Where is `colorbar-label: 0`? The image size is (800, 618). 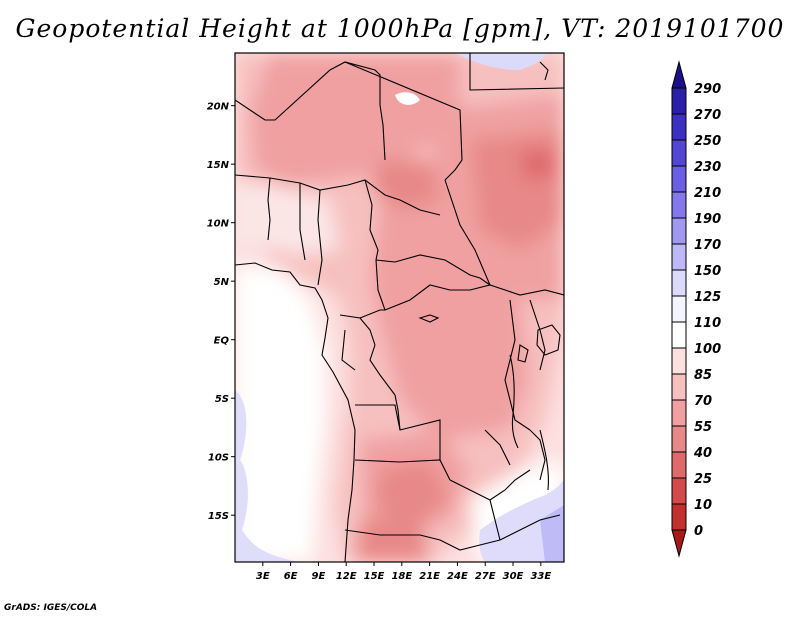
colorbar-label: 0 is located at coordinates (698, 531).